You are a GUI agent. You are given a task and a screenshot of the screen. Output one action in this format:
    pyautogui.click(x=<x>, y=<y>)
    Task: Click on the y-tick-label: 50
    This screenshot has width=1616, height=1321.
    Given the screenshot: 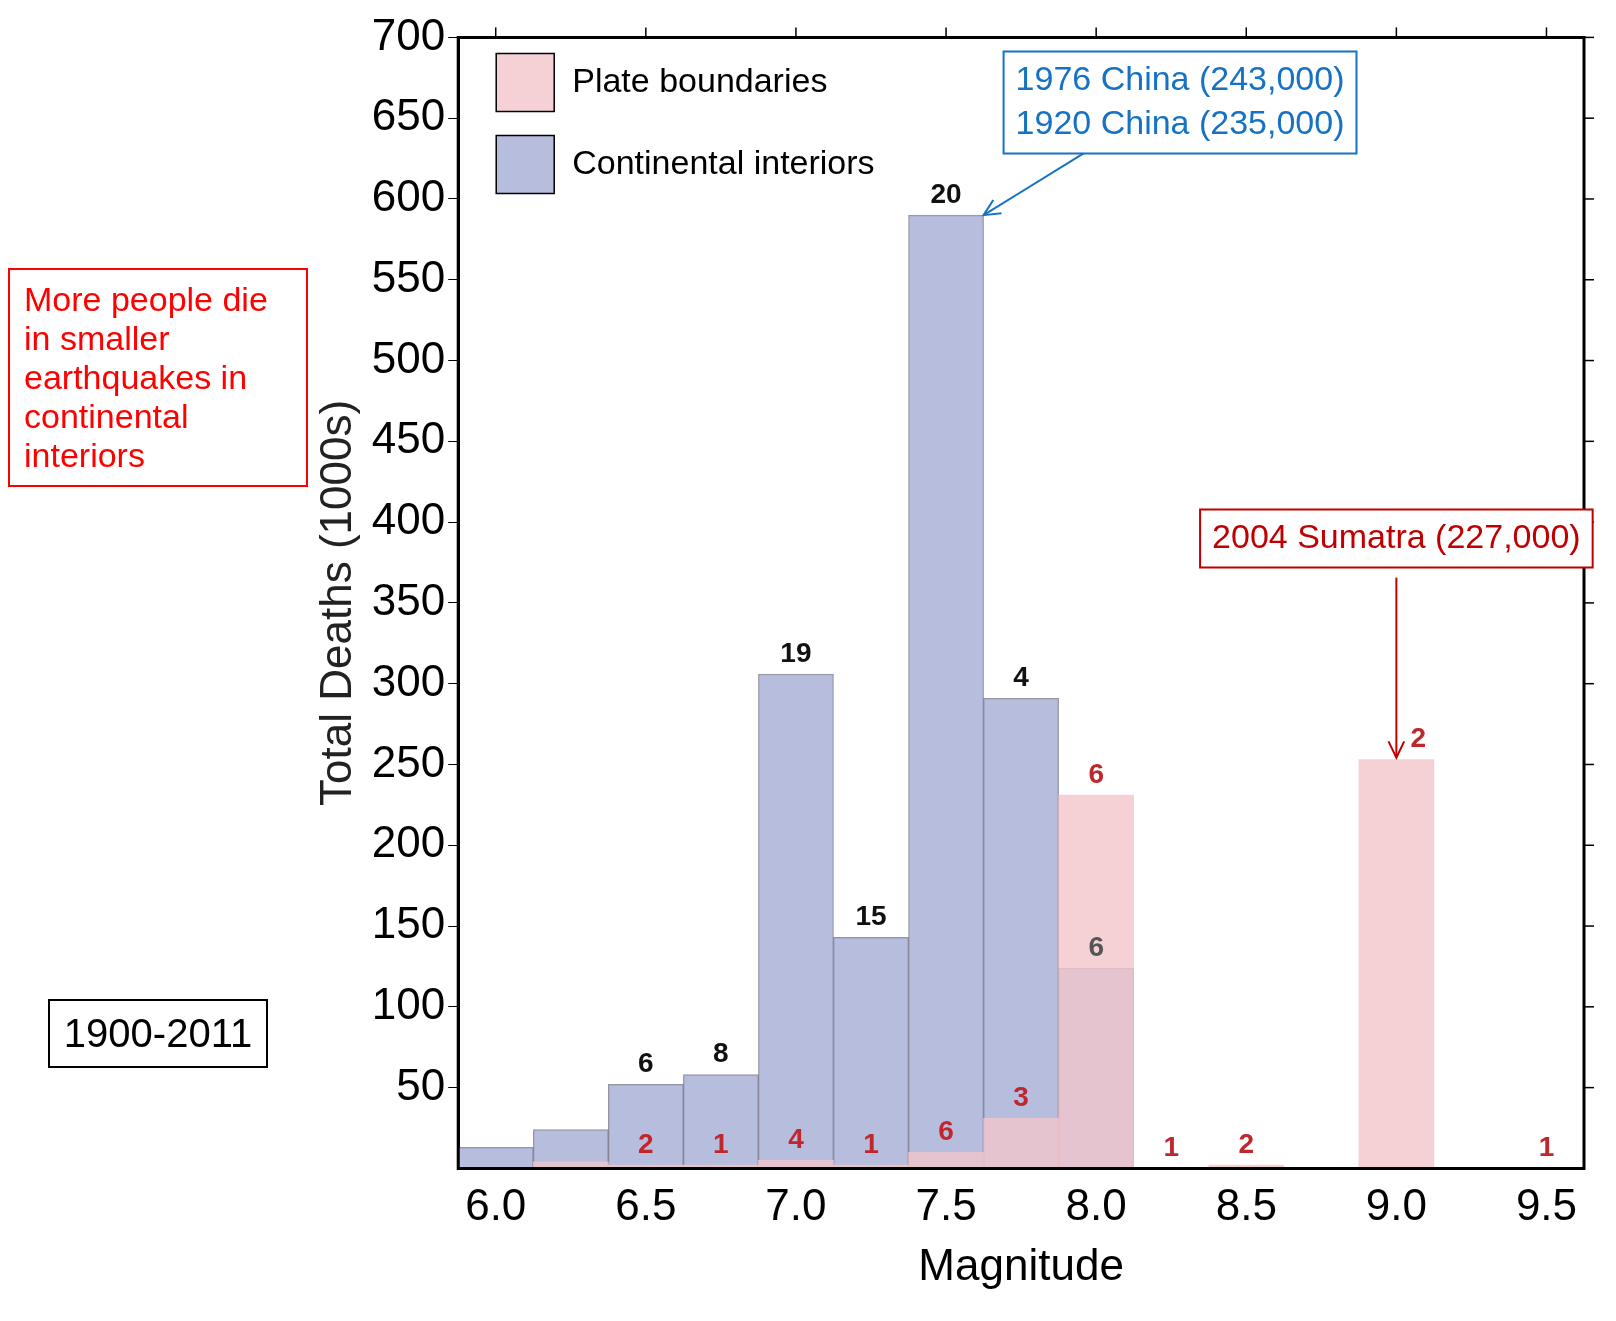 What is the action you would take?
    pyautogui.click(x=421, y=1084)
    